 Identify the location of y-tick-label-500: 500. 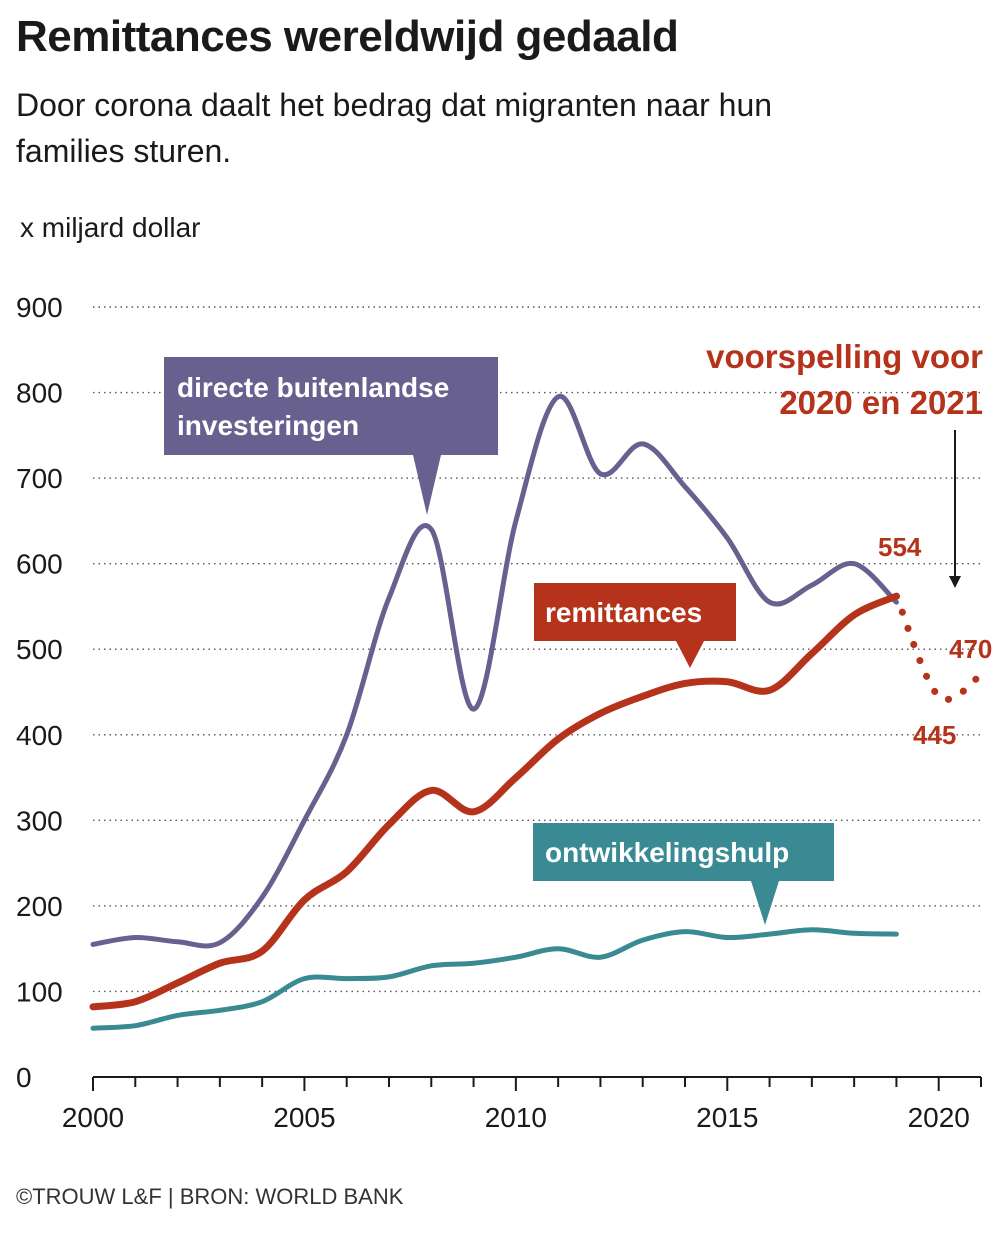
(39, 649).